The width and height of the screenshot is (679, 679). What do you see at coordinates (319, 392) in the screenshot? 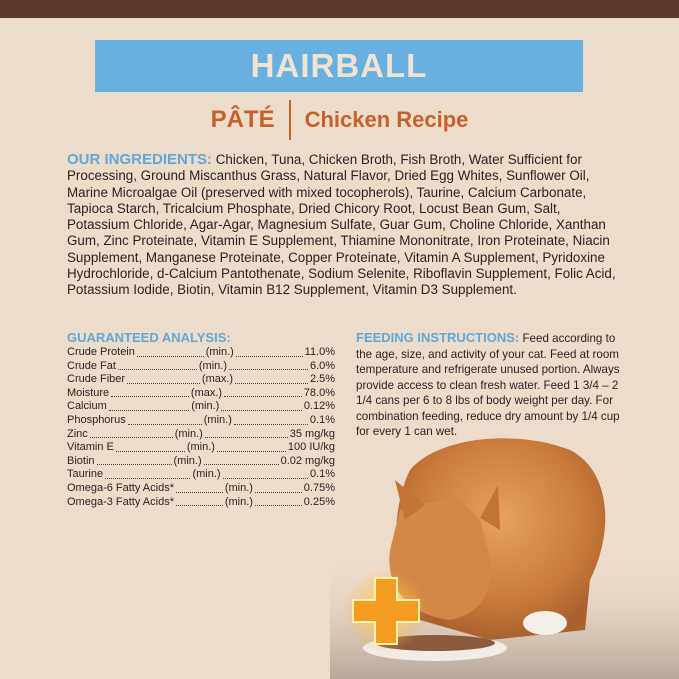
I see `nutrient-value: 78.0%` at bounding box center [319, 392].